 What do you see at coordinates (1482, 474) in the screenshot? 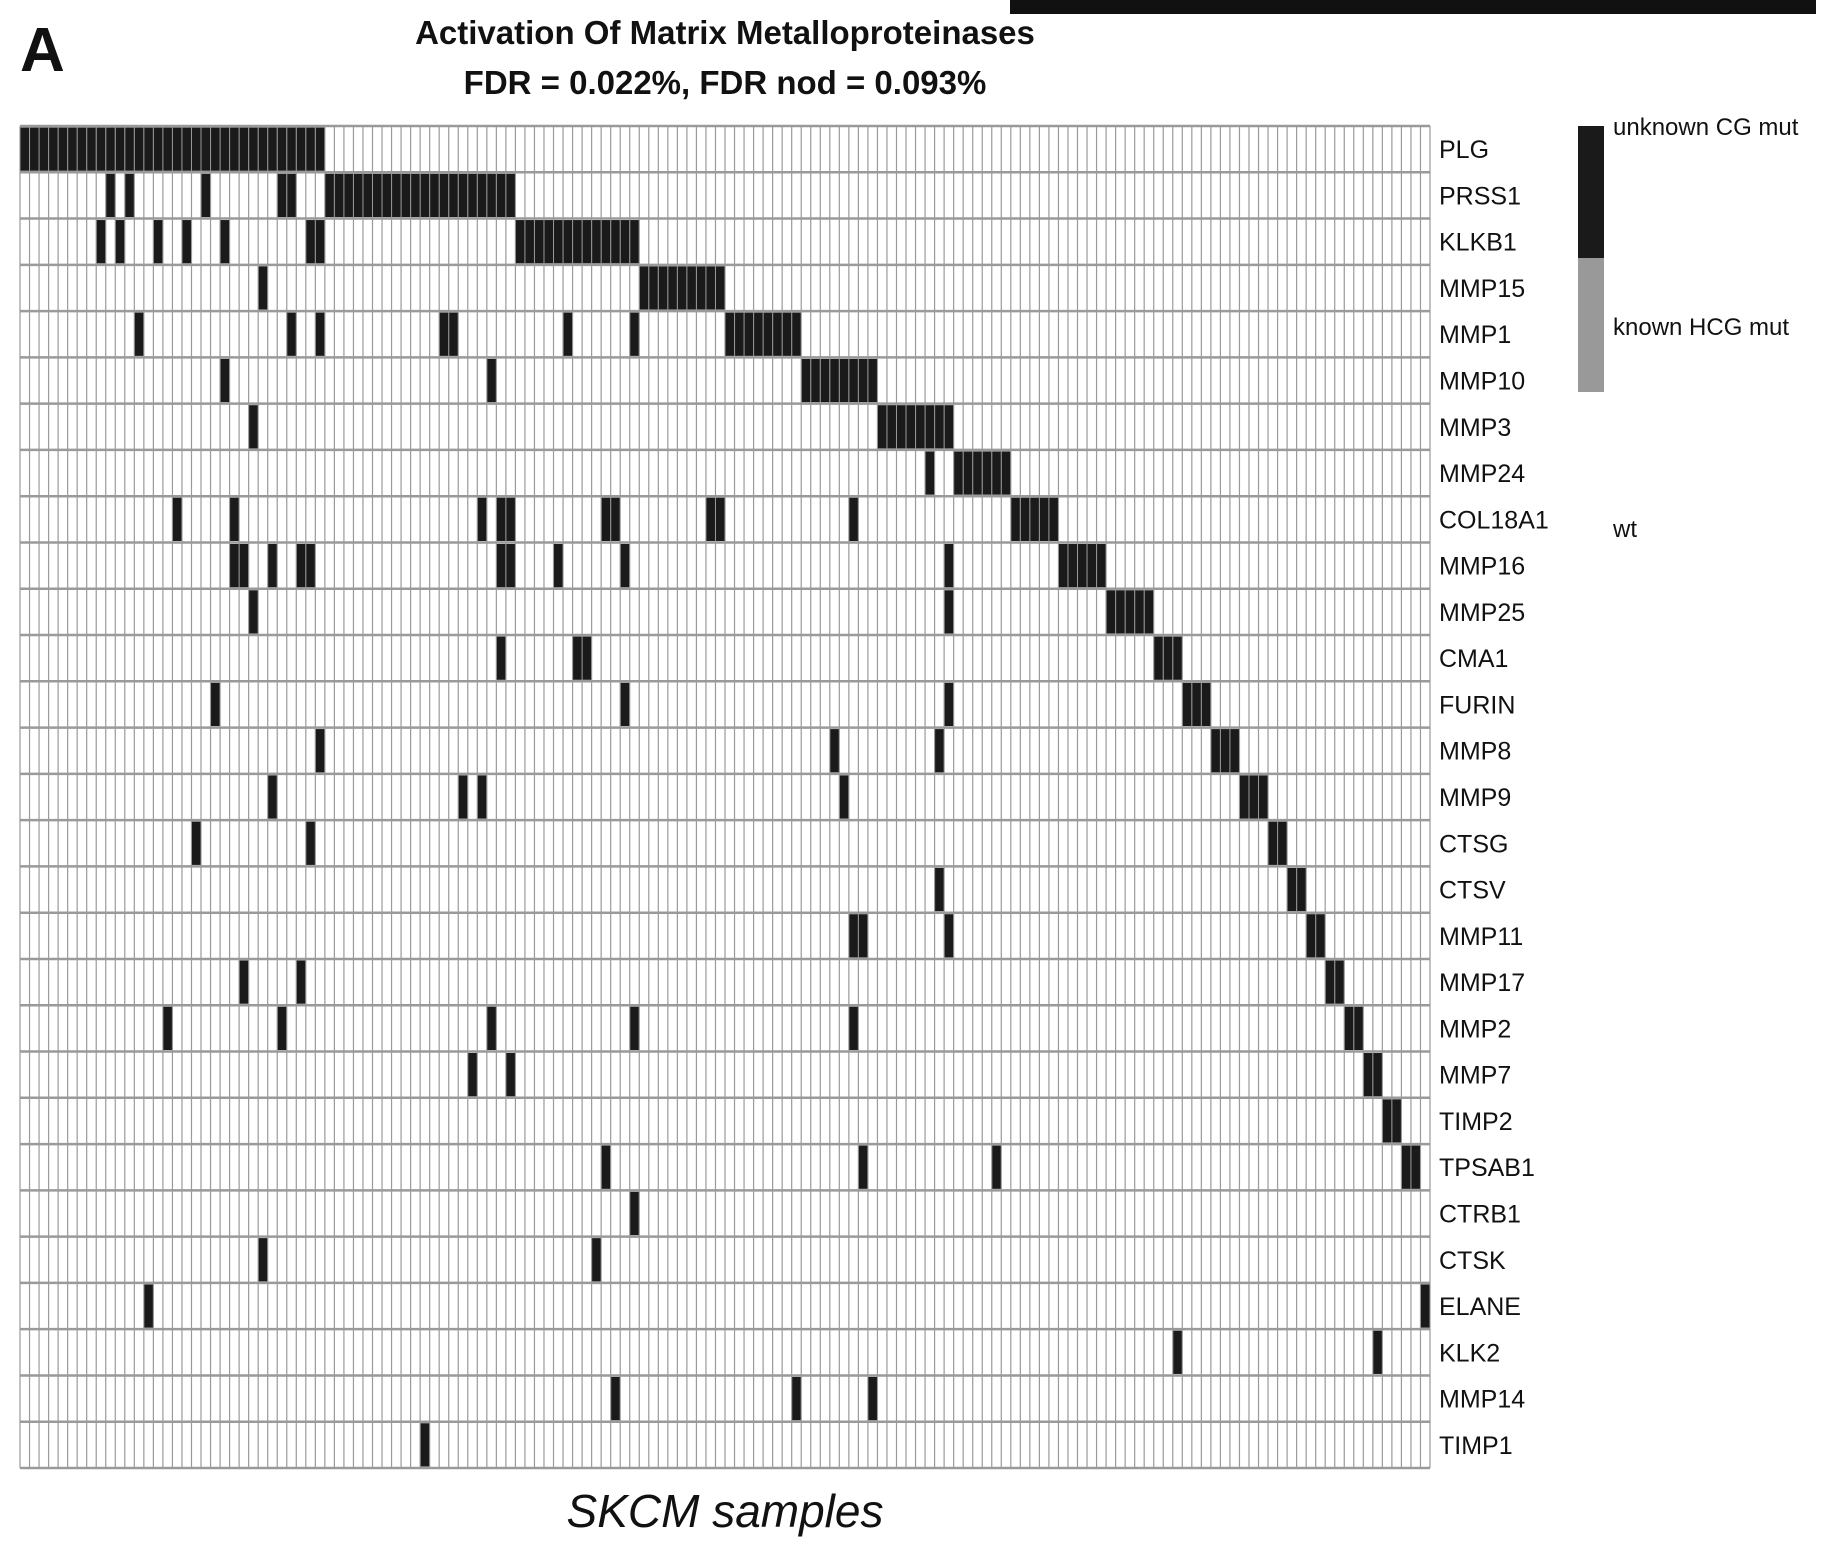
I see `gene-label: MMP24` at bounding box center [1482, 474].